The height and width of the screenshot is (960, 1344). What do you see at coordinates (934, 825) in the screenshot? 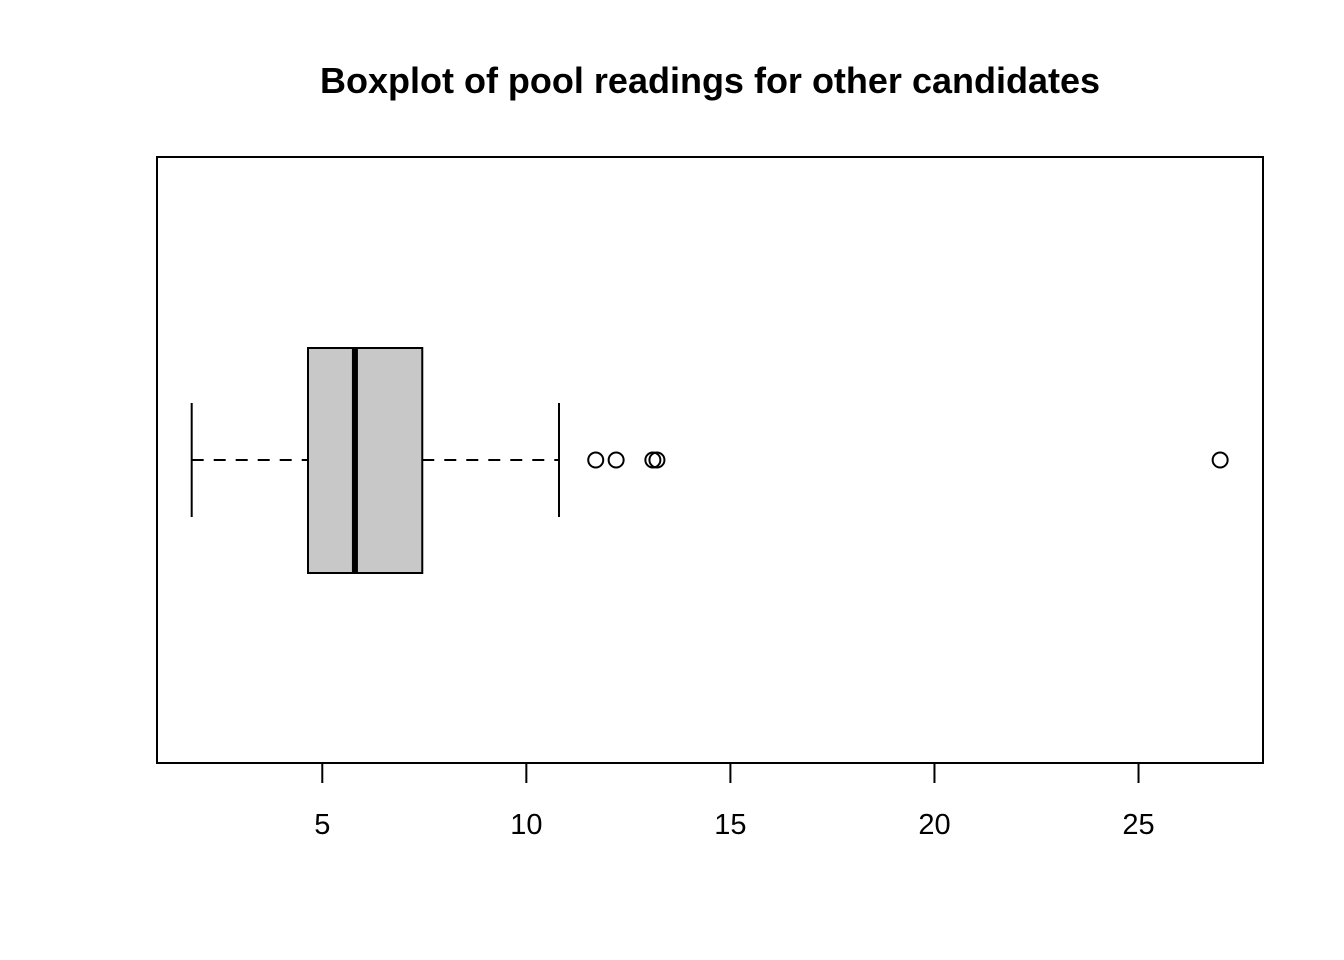
I see `x-tick-label: 20` at bounding box center [934, 825].